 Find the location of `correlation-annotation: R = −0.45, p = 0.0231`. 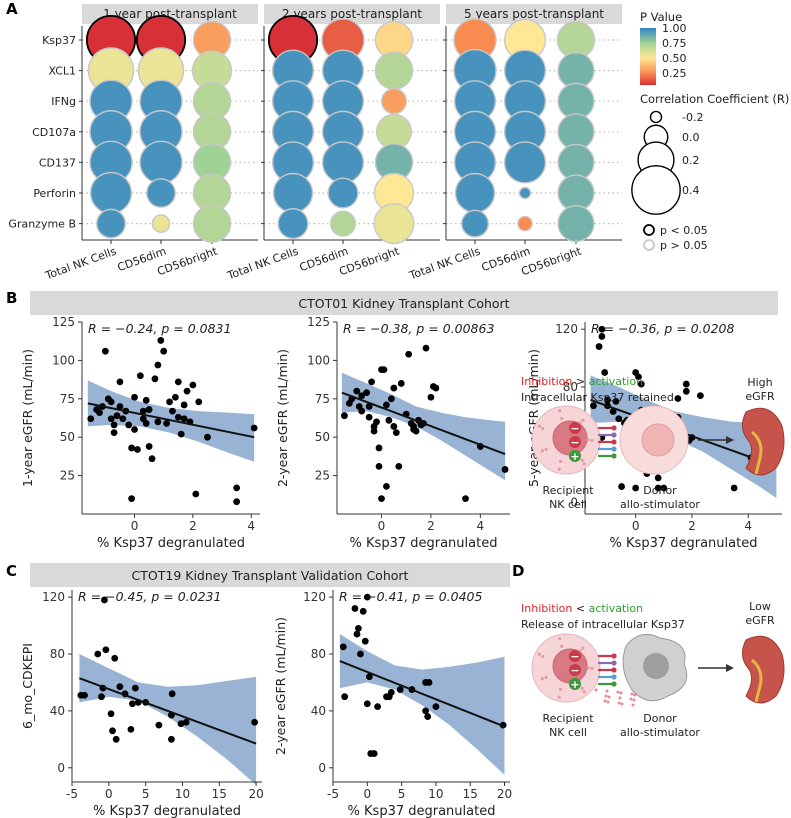

correlation-annotation: R = −0.45, p = 0.0231 is located at coordinates (149, 596).